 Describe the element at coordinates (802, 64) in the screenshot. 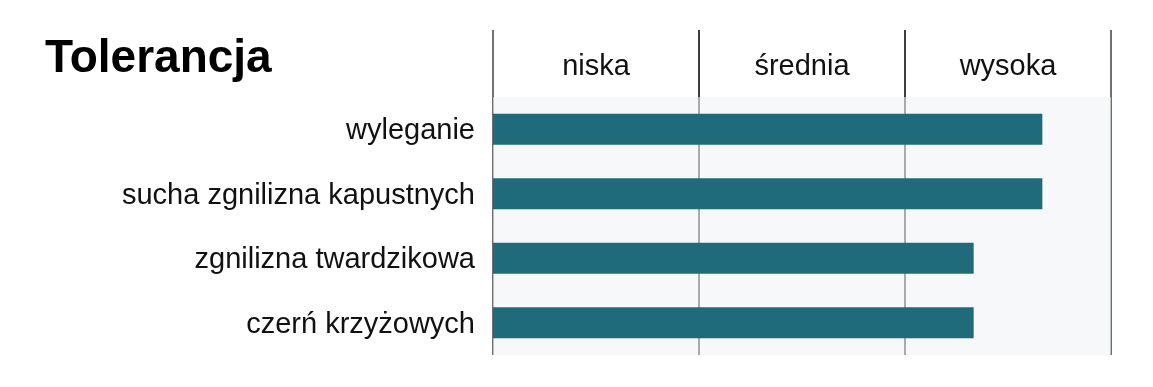

I see `band-label: średnia` at that location.